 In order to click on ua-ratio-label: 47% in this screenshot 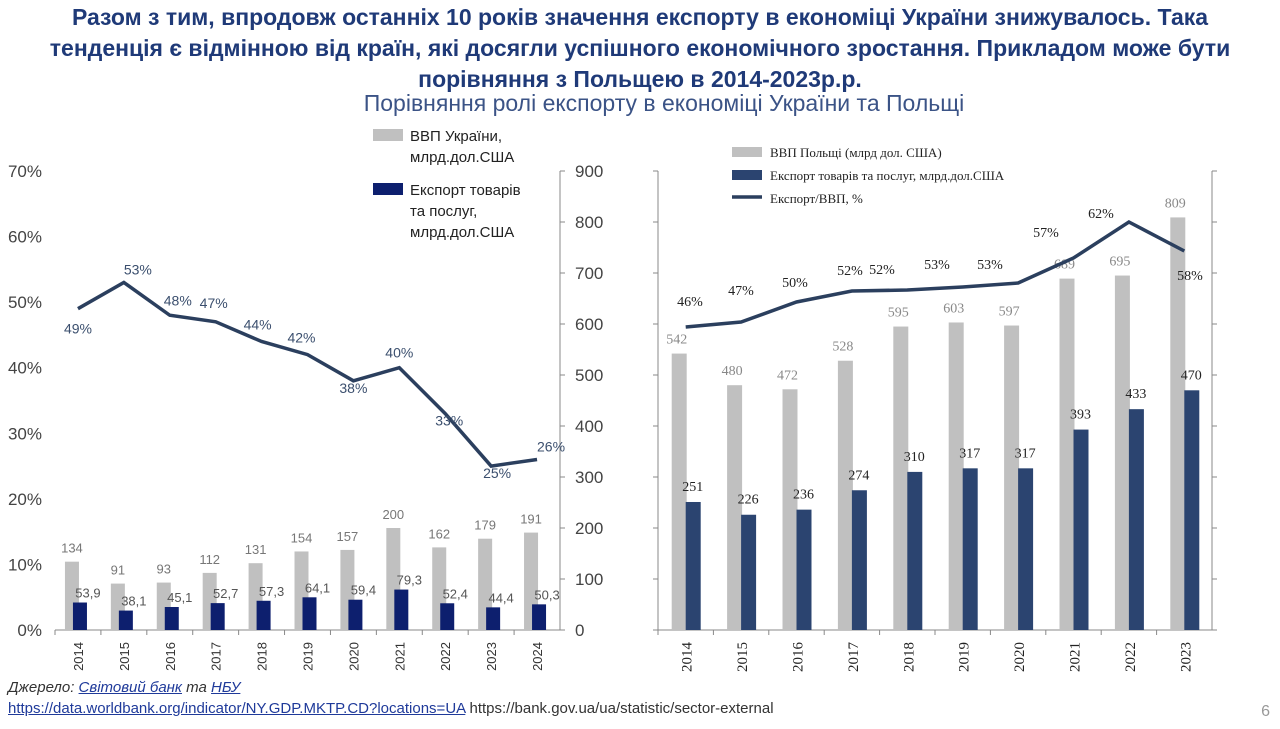, I will do `click(214, 303)`.